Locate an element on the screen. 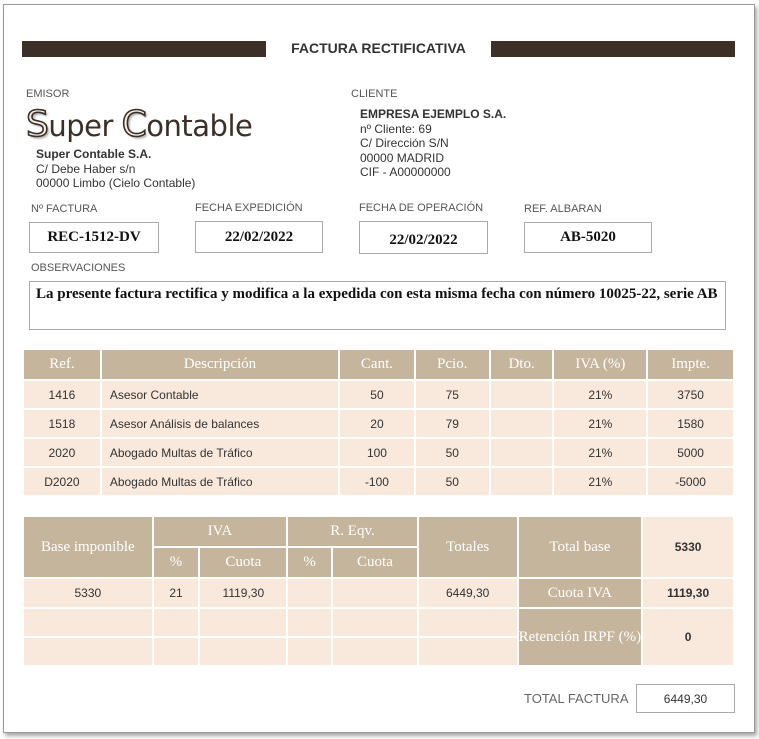 This screenshot has height=739, width=759. item-price: 75 is located at coordinates (452, 394).